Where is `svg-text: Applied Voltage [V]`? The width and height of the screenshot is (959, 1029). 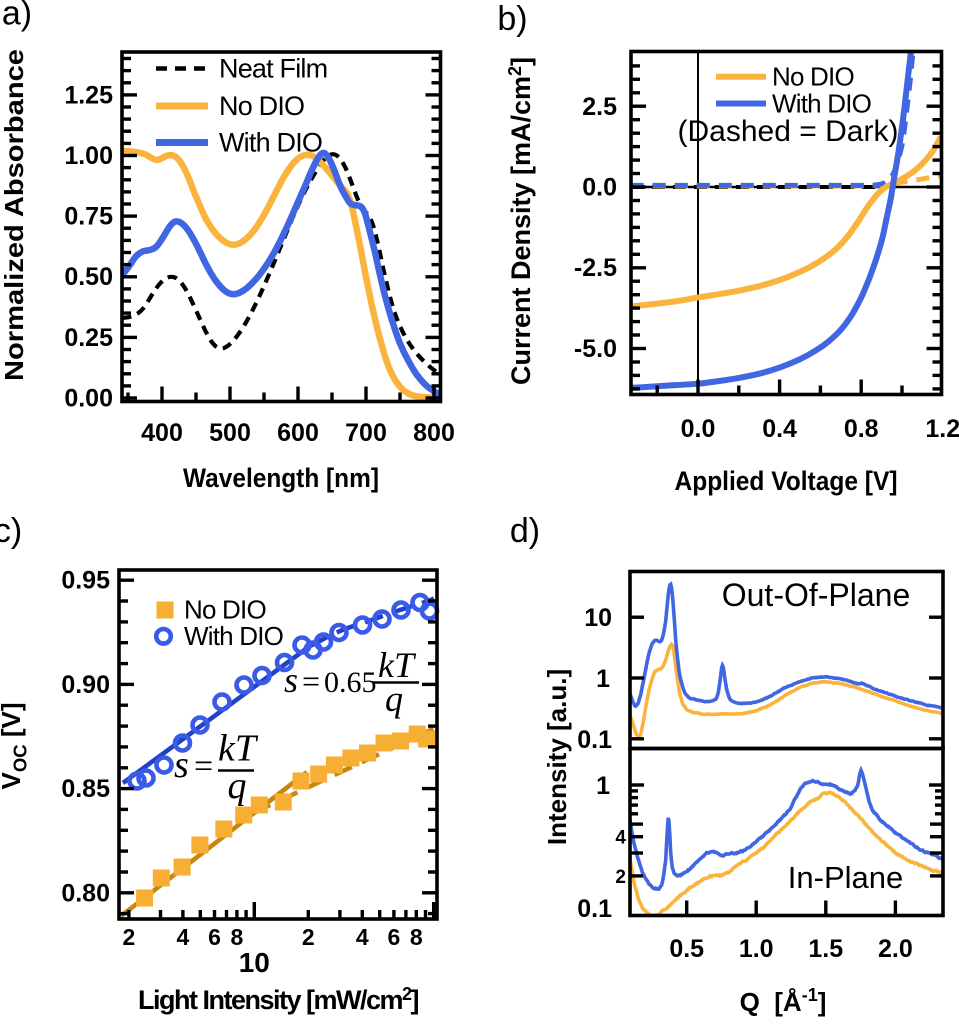
svg-text: Applied Voltage [V] is located at coordinates (786, 481).